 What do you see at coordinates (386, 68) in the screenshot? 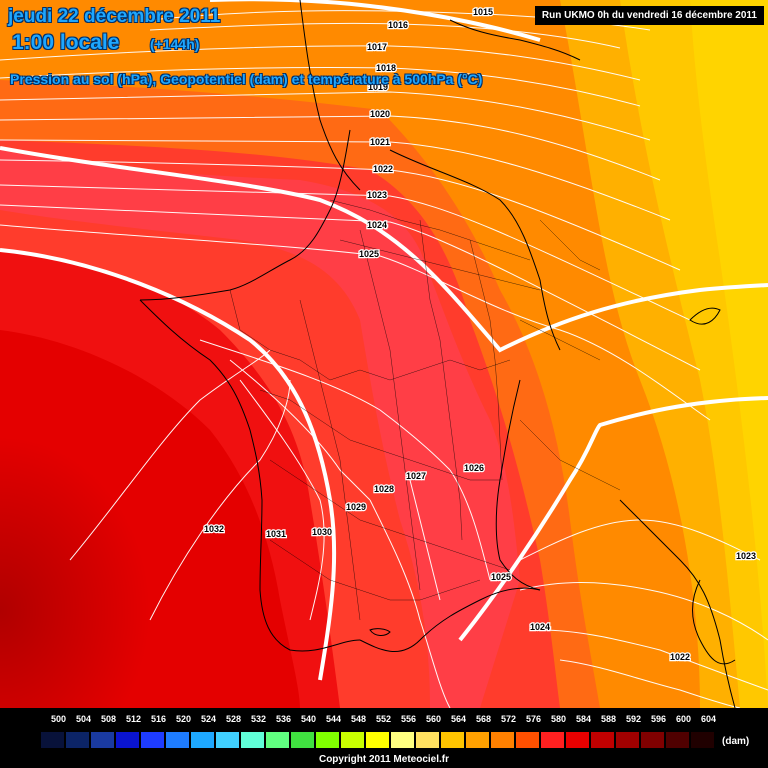
I see `isobar-label: 1018` at bounding box center [386, 68].